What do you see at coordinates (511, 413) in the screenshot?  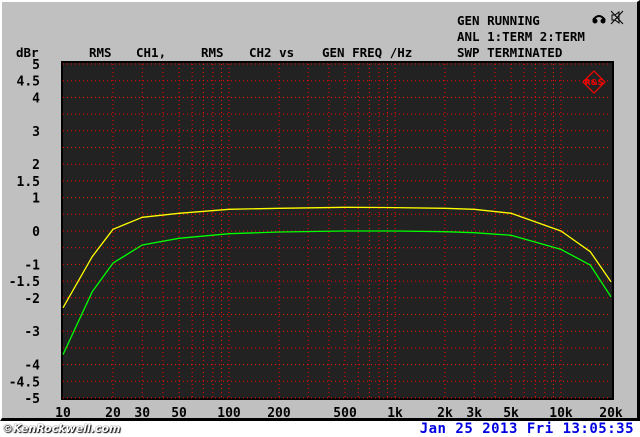 I see `x-tick-label: 5k` at bounding box center [511, 413].